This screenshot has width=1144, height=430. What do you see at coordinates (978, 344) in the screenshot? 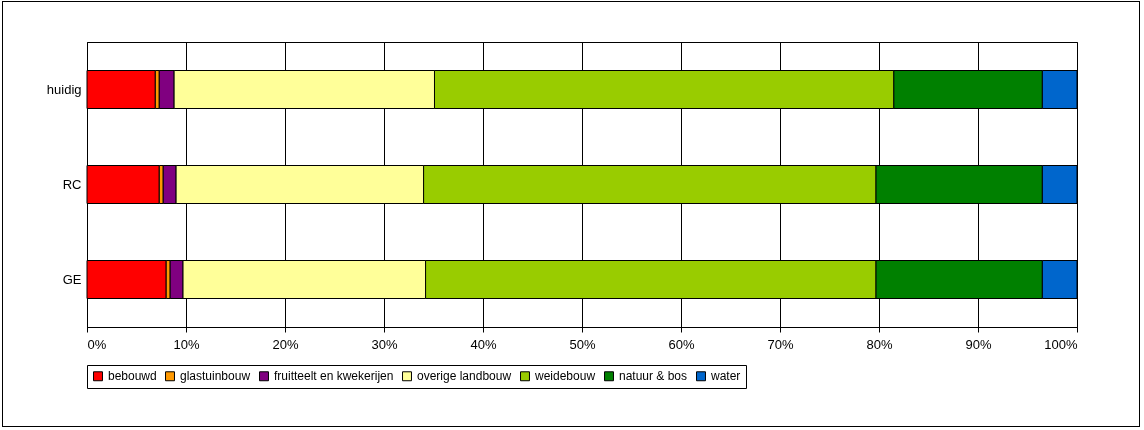
I see `x-tick-label: 90%` at bounding box center [978, 344].